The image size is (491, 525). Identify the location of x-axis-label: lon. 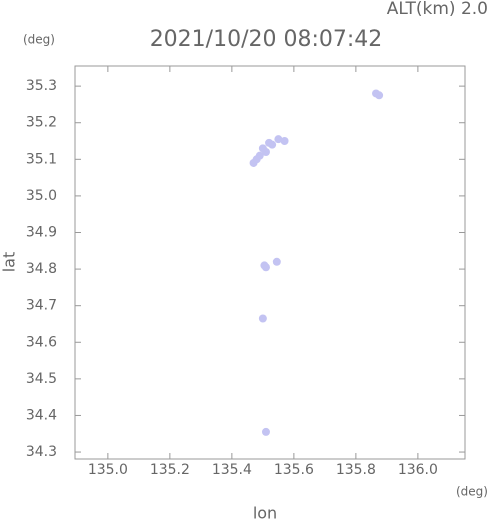
(265, 513).